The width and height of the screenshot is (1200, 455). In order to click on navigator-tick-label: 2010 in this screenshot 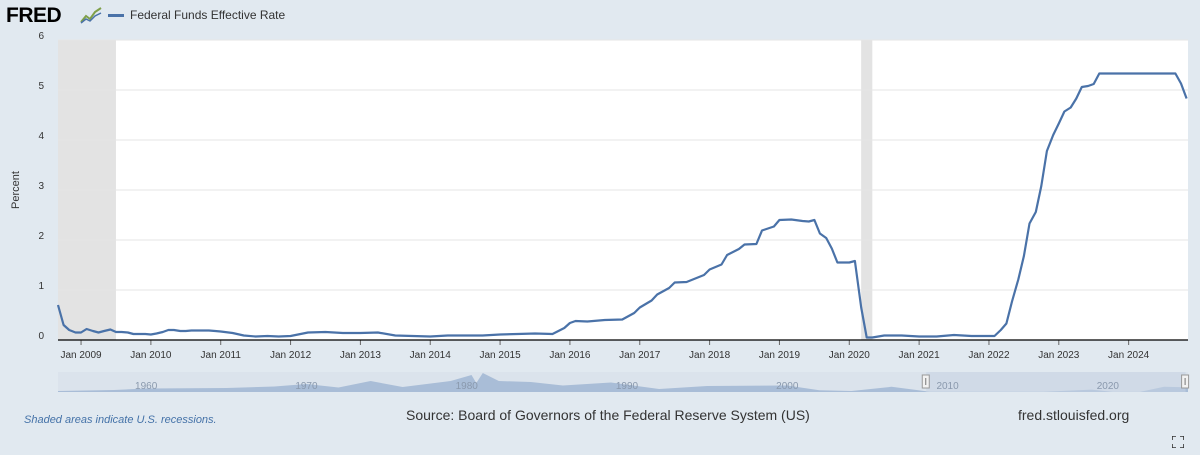, I will do `click(947, 386)`.